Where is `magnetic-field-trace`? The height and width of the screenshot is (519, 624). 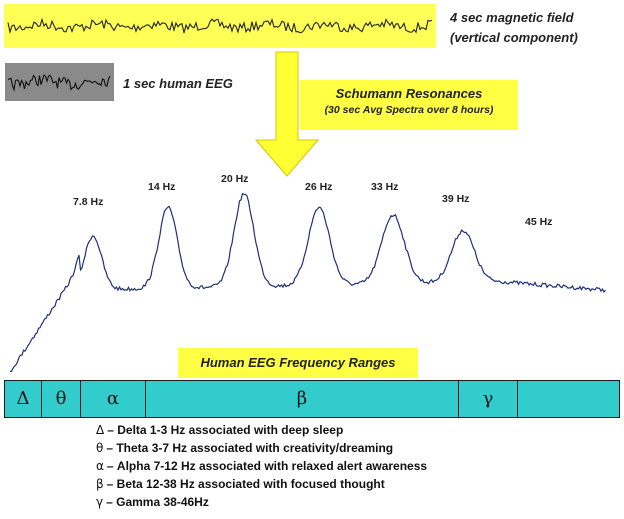 magnetic-field-trace is located at coordinates (220, 26).